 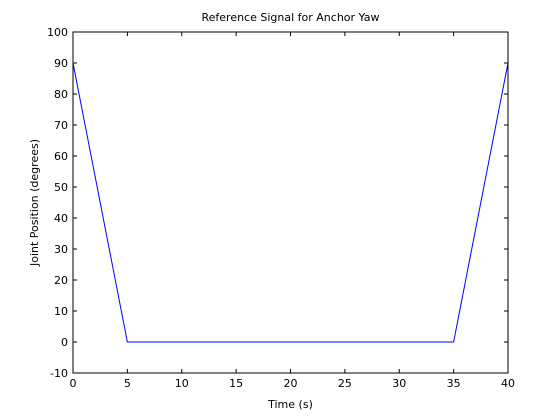 What do you see at coordinates (236, 383) in the screenshot?
I see `x-tick-label: 15` at bounding box center [236, 383].